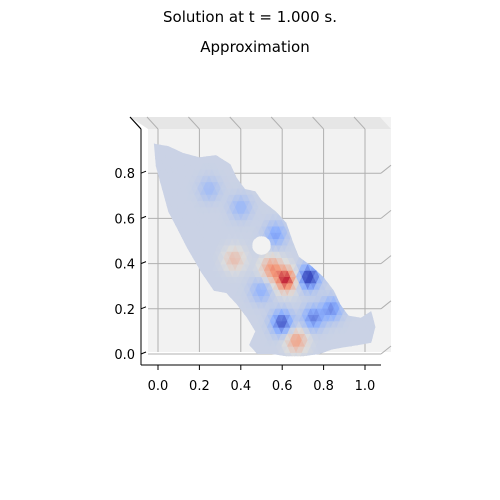 Image resolution: width=500 pixels, height=500 pixels. I want to click on z-axis-line, so click(135, 123).